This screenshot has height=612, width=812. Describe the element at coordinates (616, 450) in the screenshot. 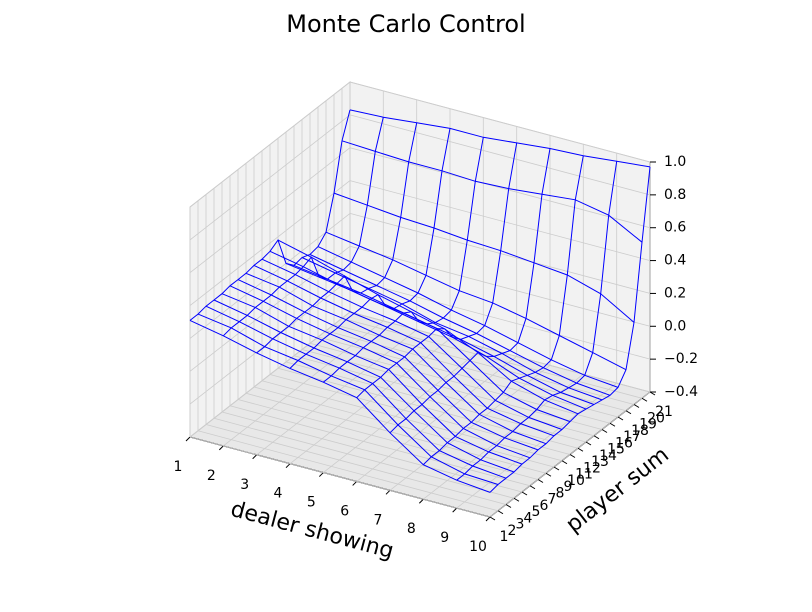

I see `y-tick-label: 15` at that location.